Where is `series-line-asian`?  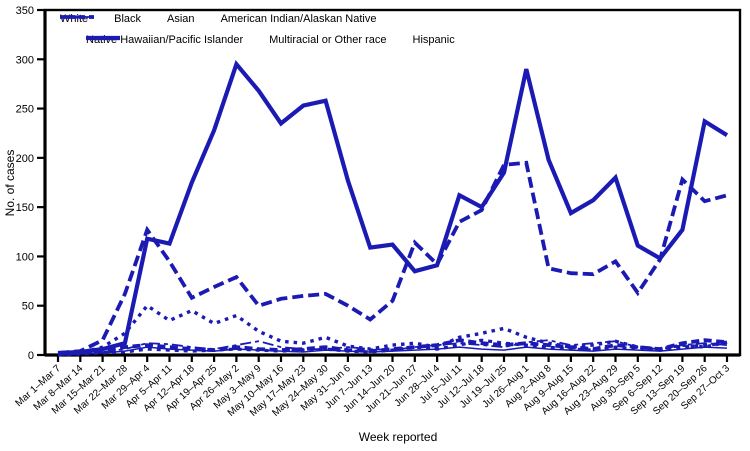 series-line-asian is located at coordinates (392, 351).